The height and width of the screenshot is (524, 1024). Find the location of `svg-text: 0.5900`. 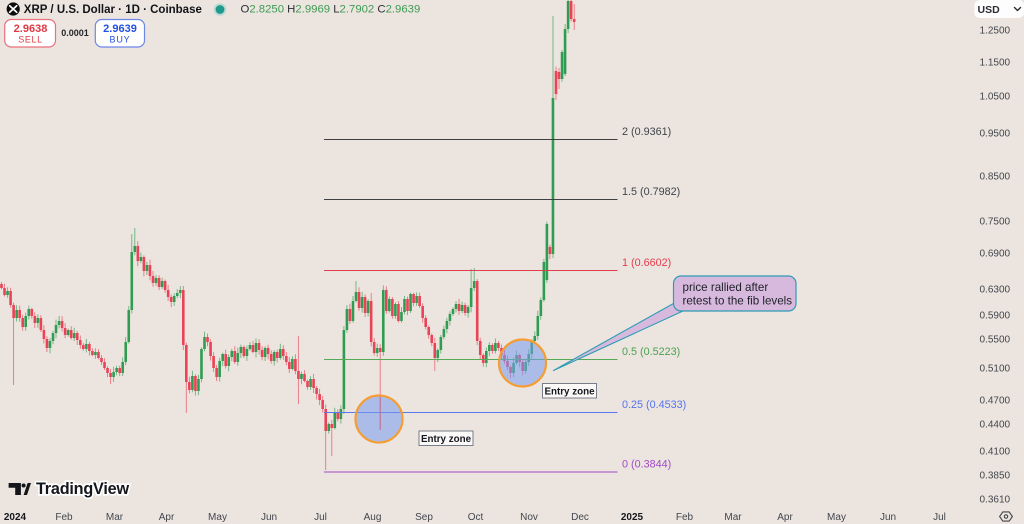

svg-text: 0.5900 is located at coordinates (995, 316).